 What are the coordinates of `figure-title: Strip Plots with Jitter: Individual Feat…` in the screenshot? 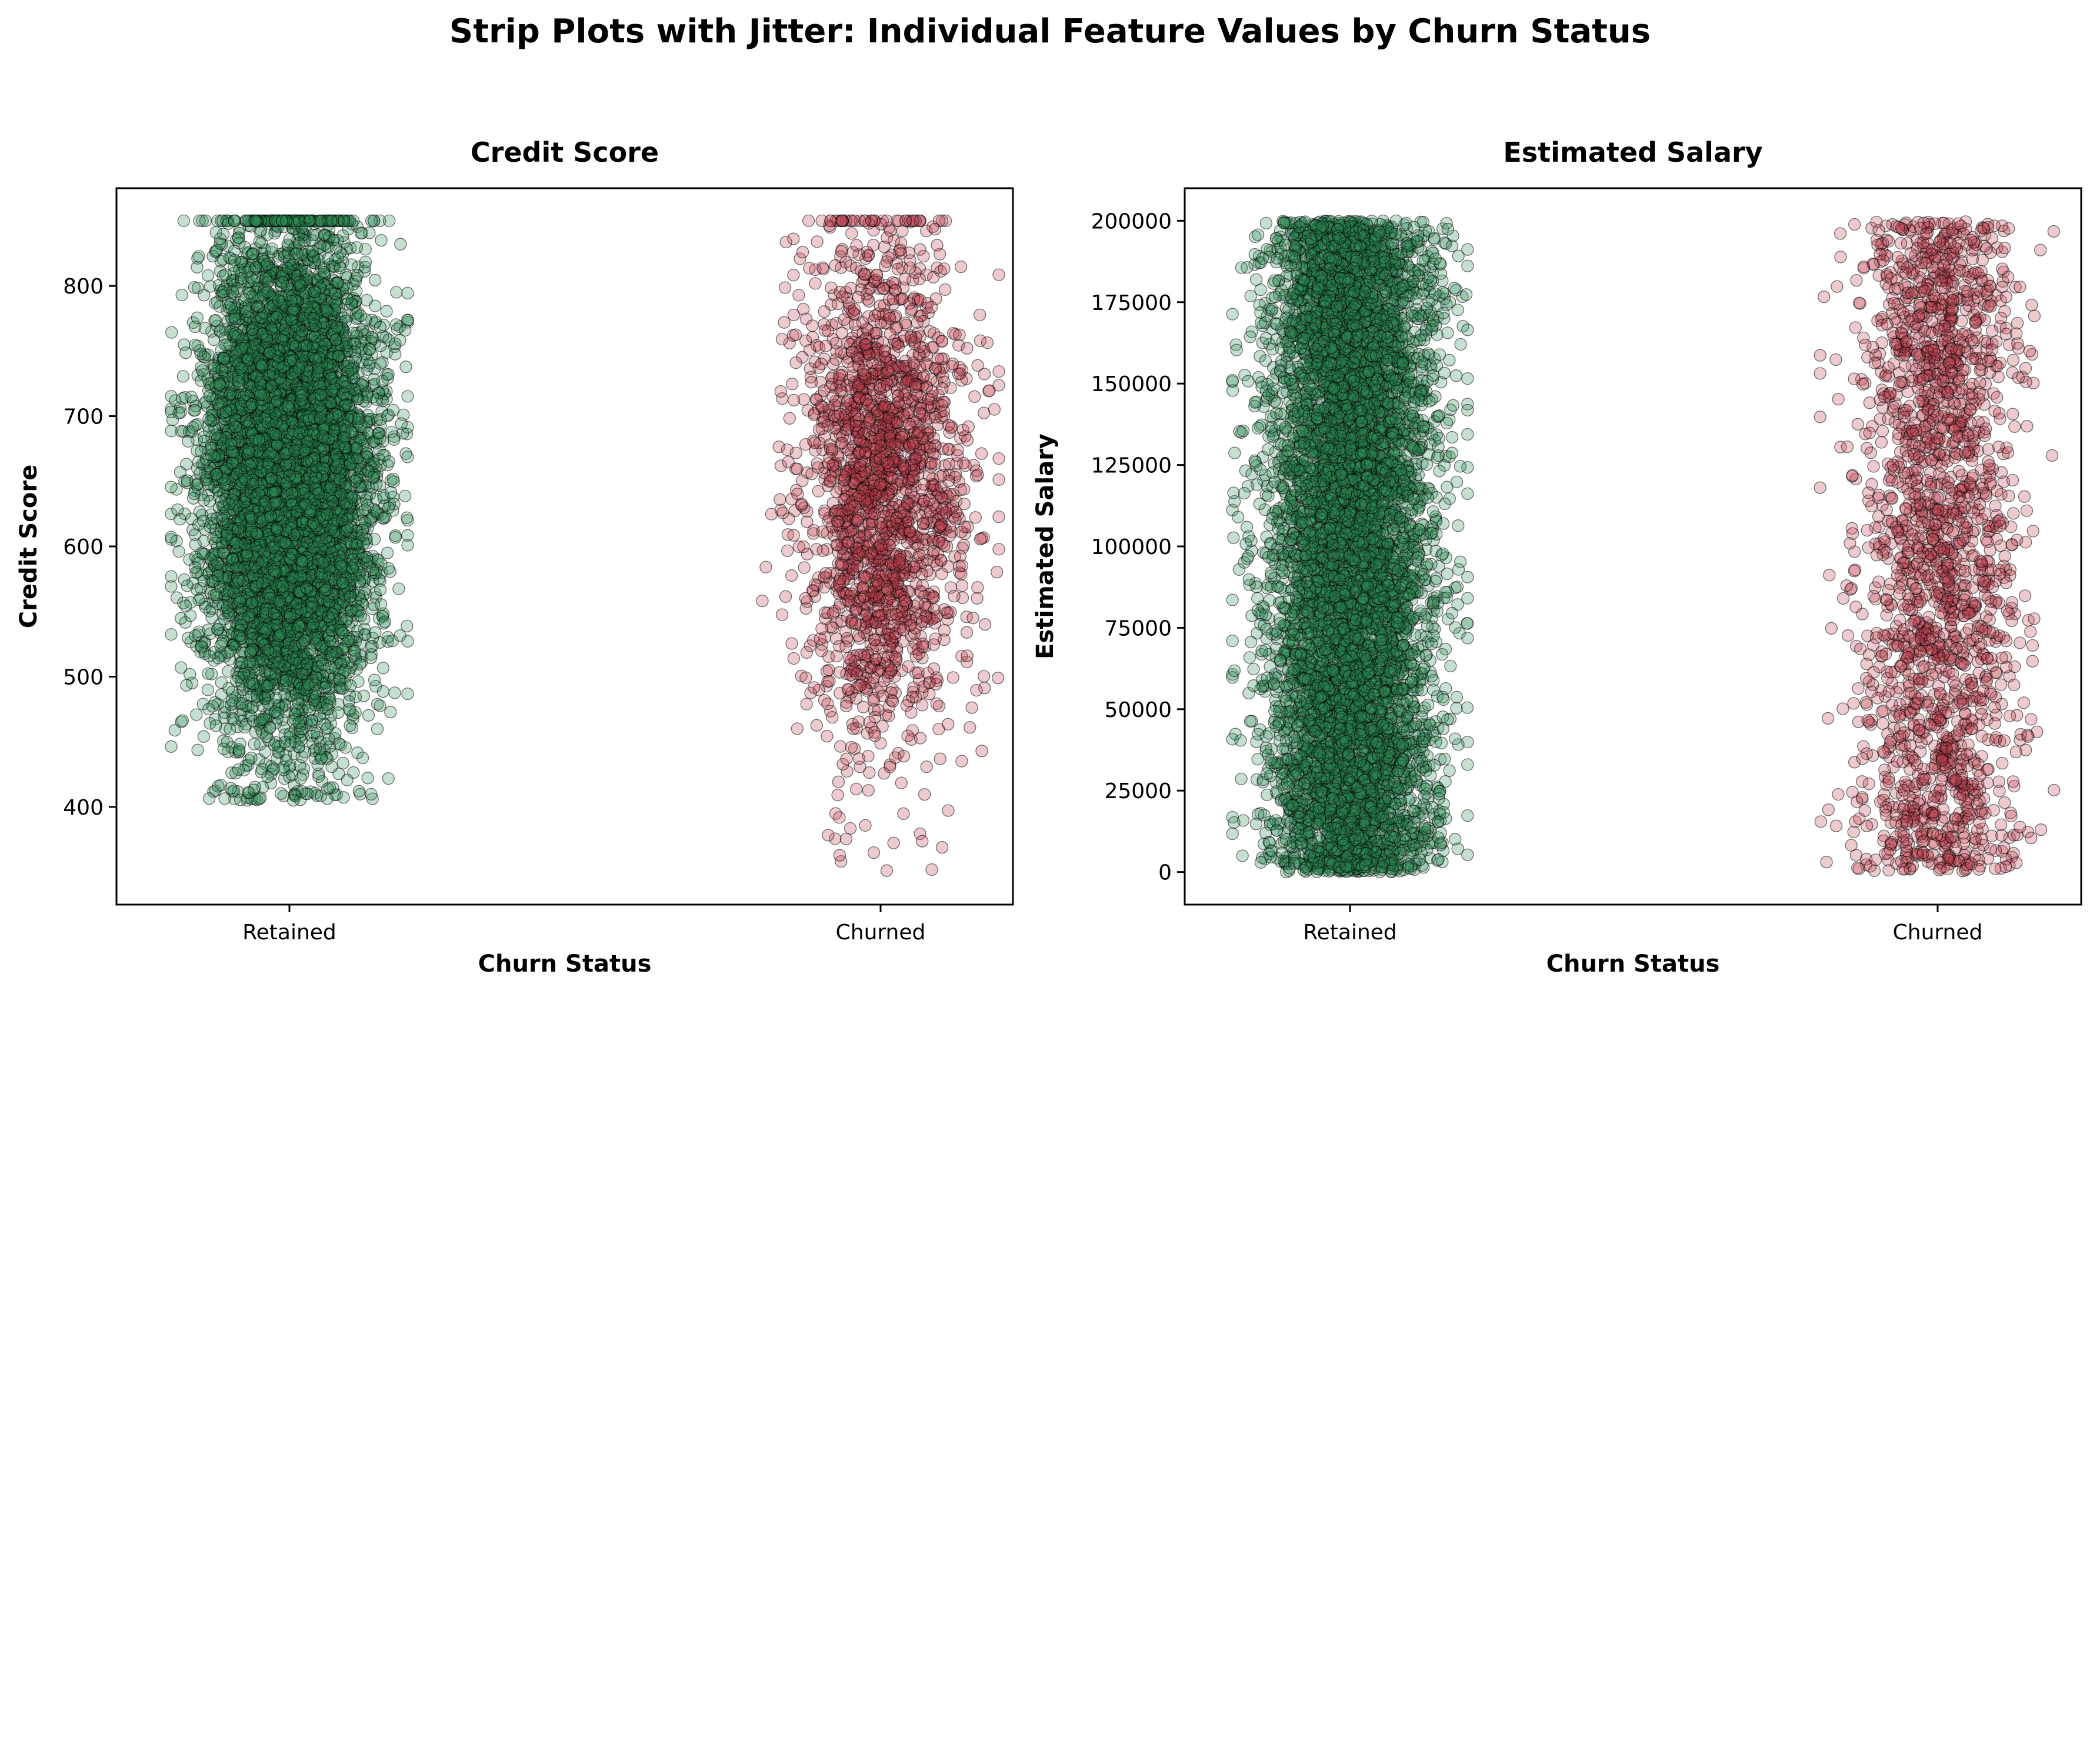 It's located at (1050, 32).